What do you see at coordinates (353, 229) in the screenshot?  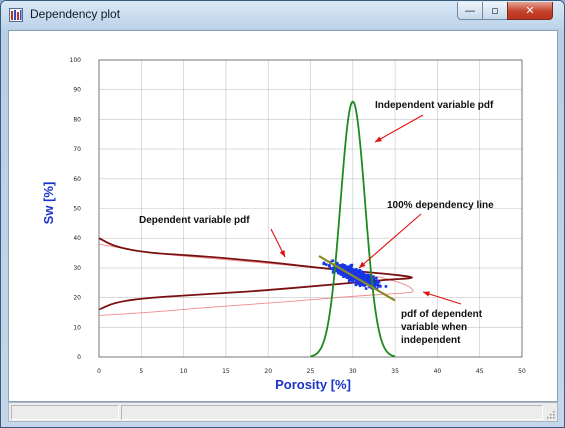 I see `series-independent-pdf` at bounding box center [353, 229].